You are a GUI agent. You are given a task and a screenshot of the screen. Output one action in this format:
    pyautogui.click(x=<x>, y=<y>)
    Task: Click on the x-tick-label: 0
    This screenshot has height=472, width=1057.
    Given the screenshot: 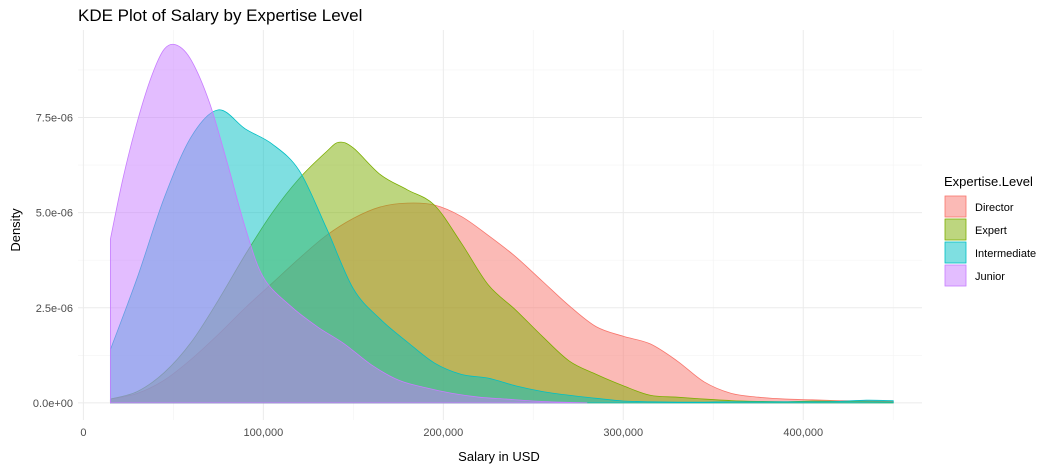 What is the action you would take?
    pyautogui.click(x=83, y=433)
    